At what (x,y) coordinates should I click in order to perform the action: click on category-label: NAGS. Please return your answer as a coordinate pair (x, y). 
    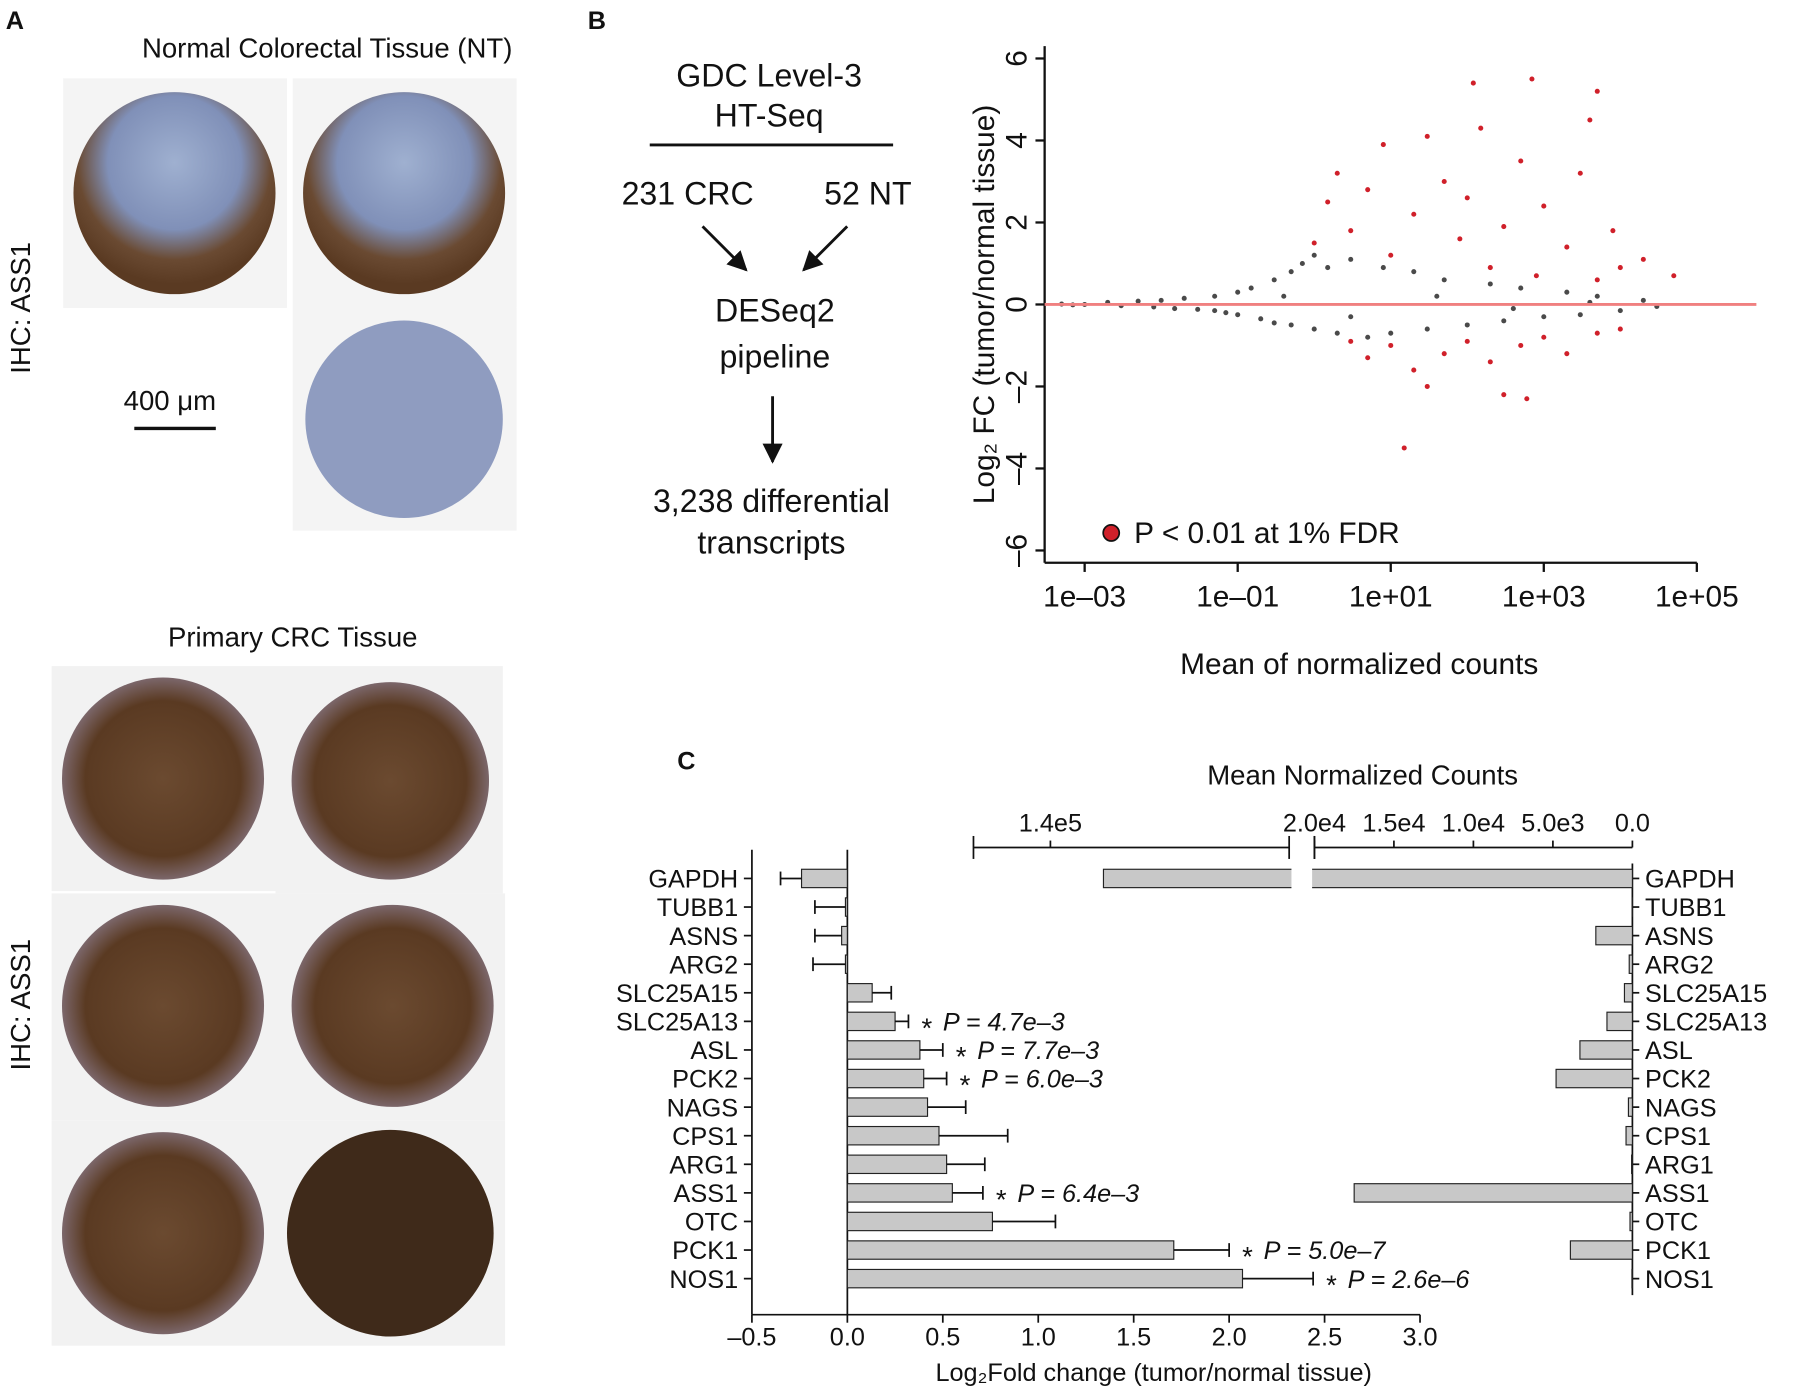
    Looking at the image, I should click on (1681, 1108).